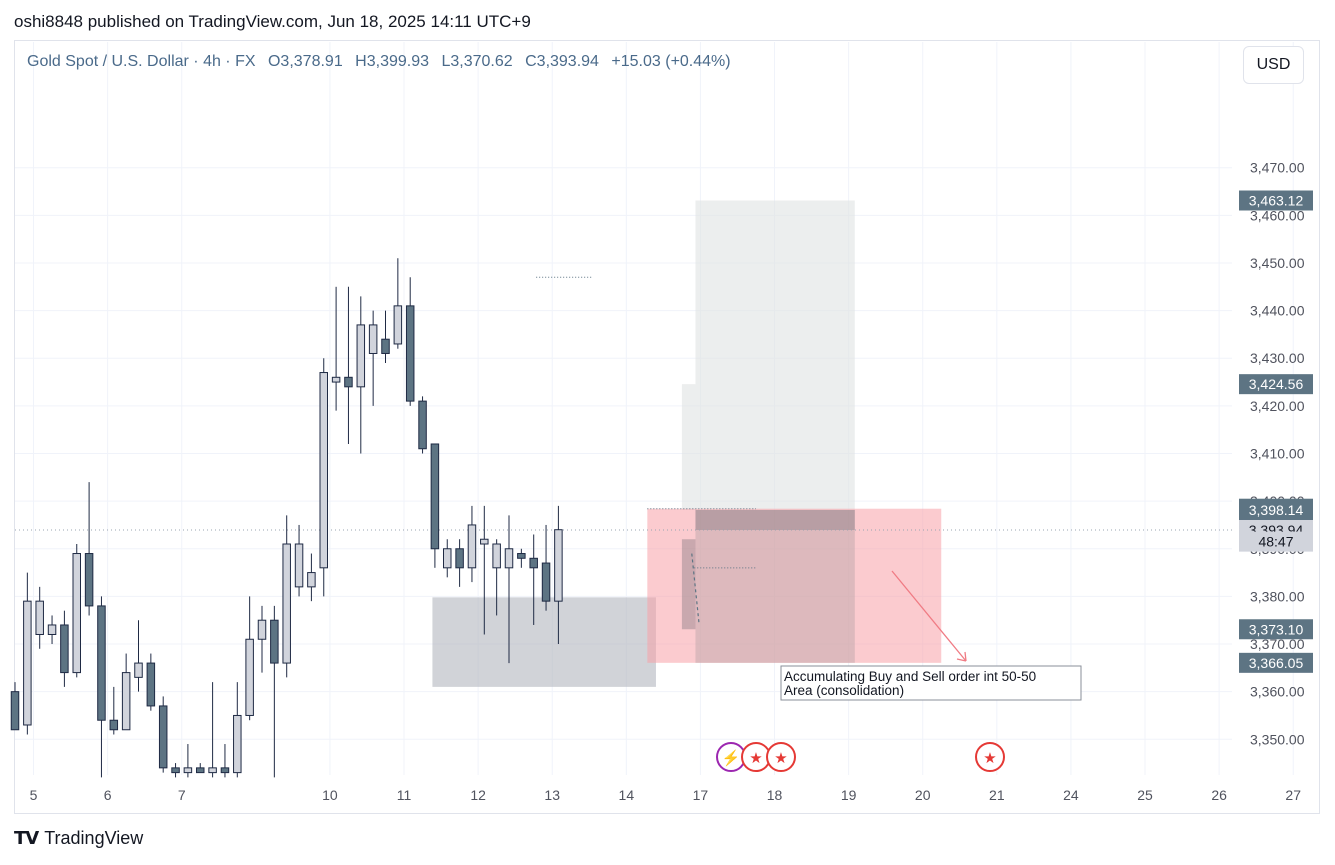 The width and height of the screenshot is (1335, 865). Describe the element at coordinates (1276, 384) in the screenshot. I see `price-label: 3,424.56` at that location.